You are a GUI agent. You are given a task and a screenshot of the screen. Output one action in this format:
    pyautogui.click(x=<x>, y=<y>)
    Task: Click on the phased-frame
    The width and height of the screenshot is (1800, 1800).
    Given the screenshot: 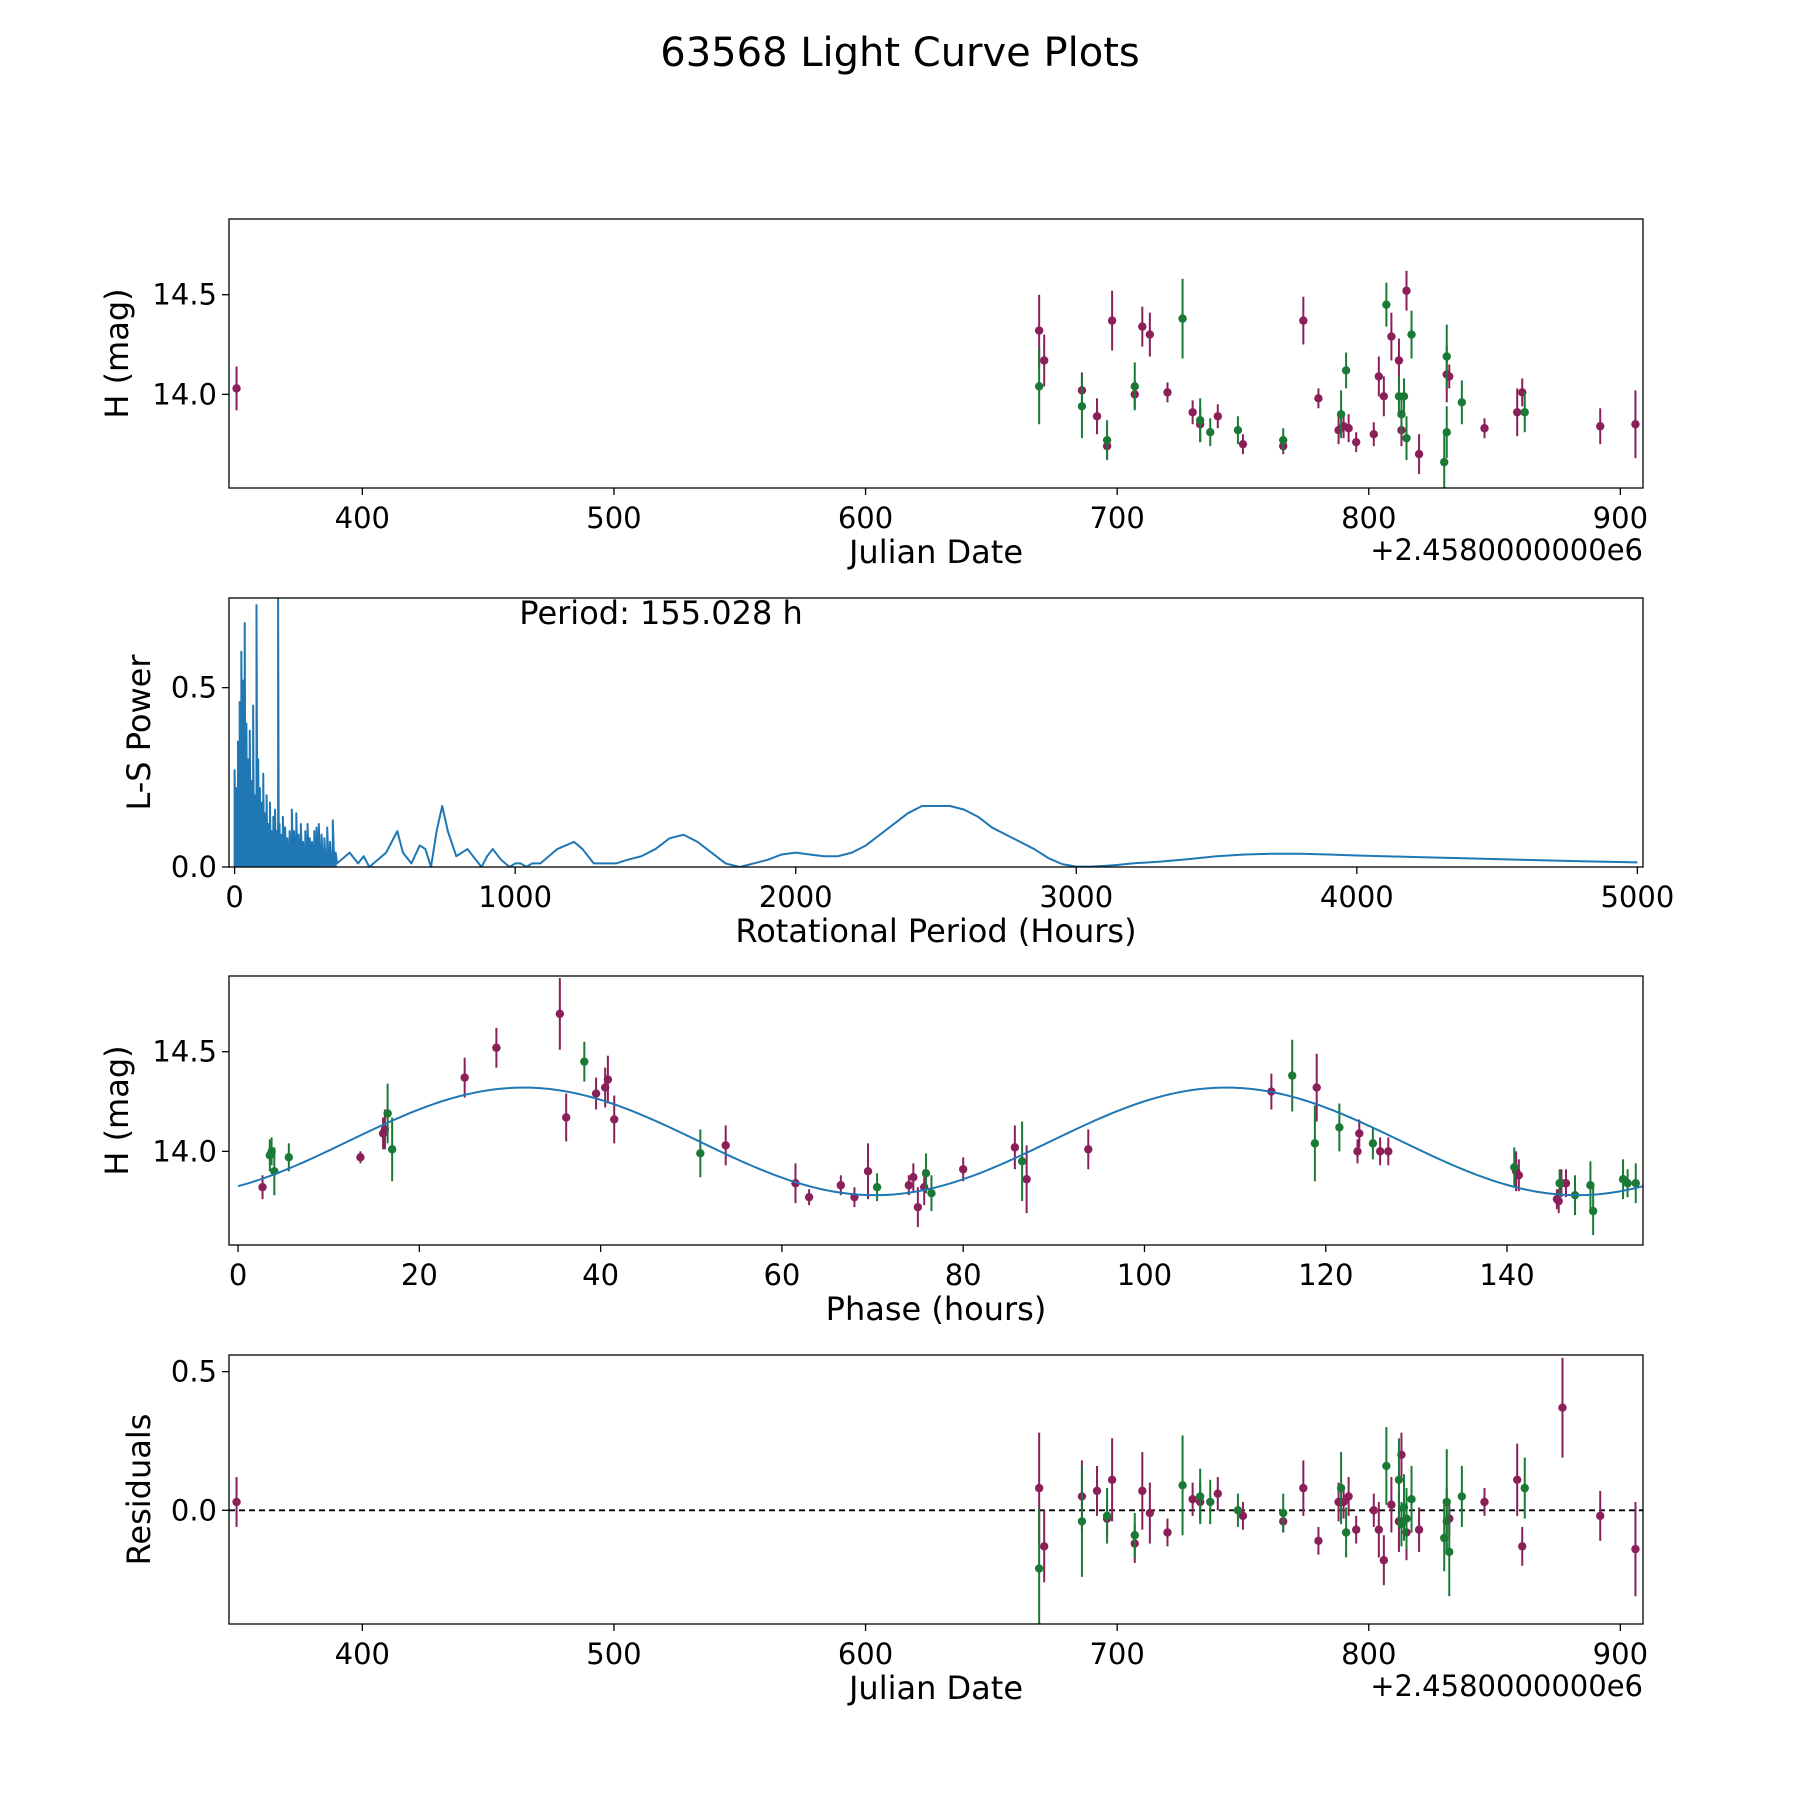 What is the action you would take?
    pyautogui.click(x=936, y=1110)
    